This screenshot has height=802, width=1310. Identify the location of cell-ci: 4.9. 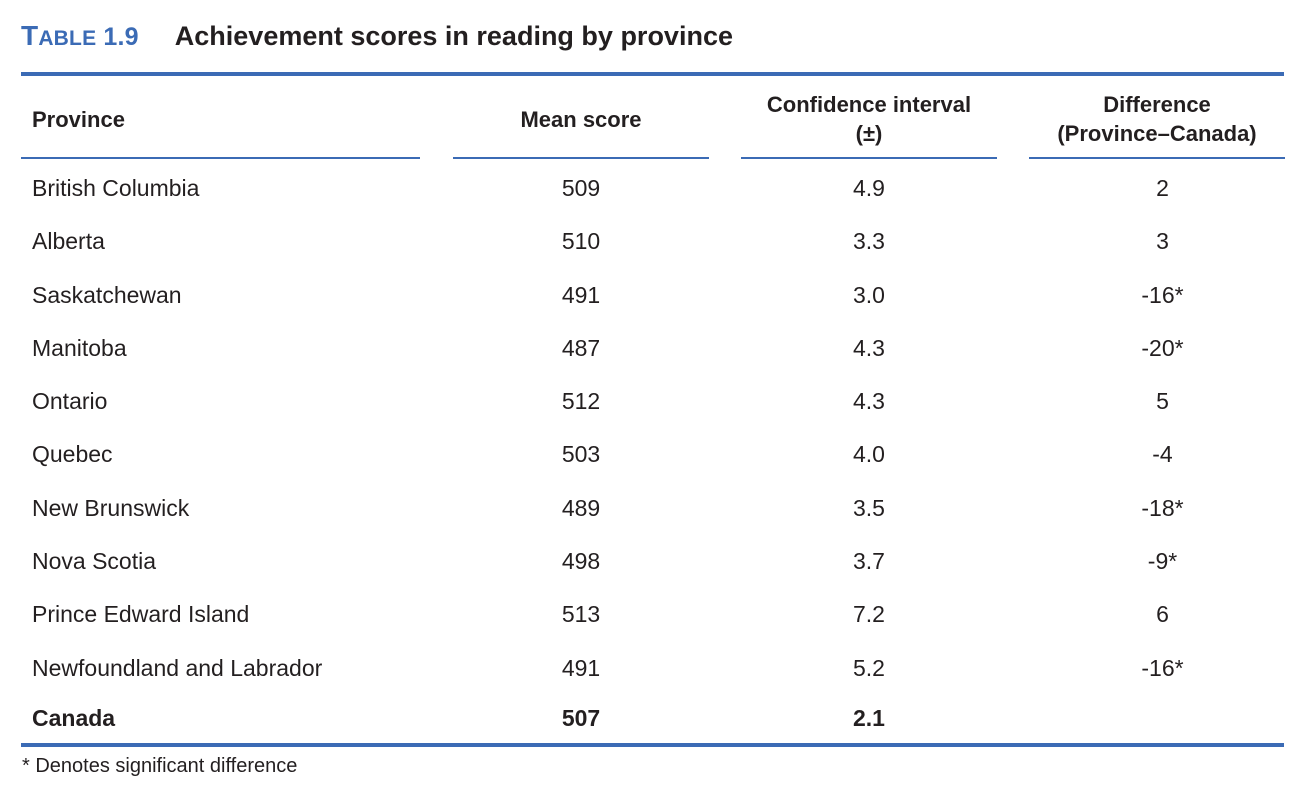
(869, 188).